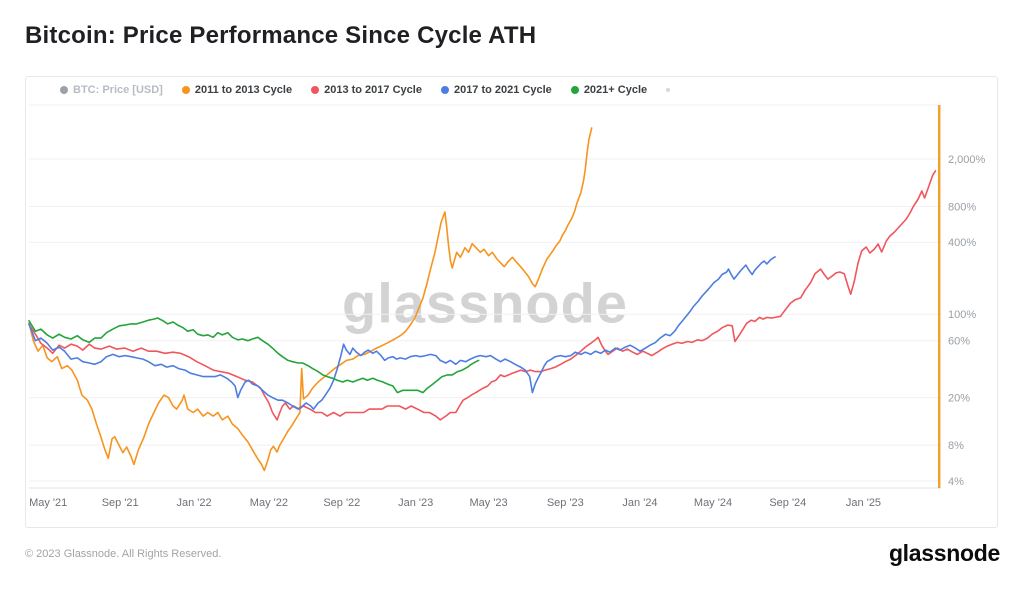  Describe the element at coordinates (502, 90) in the screenshot. I see `legend-item-label: 2017 to 2021 Cycle` at that location.